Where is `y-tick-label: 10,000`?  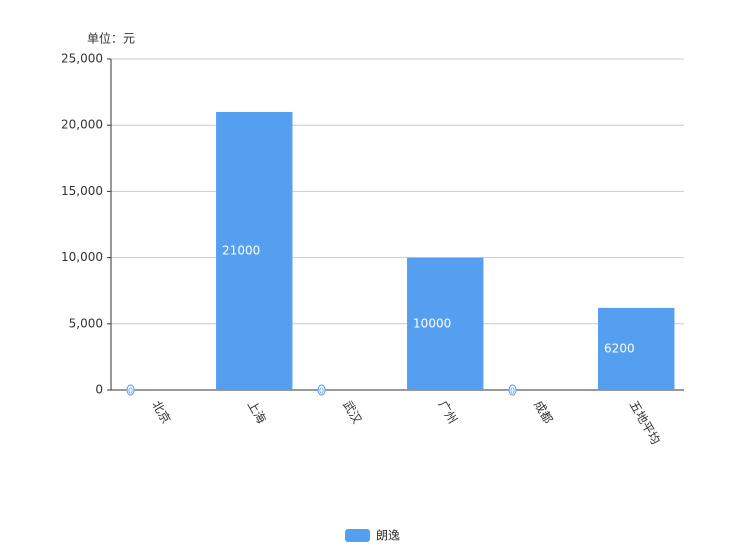
y-tick-label: 10,000 is located at coordinates (82, 257).